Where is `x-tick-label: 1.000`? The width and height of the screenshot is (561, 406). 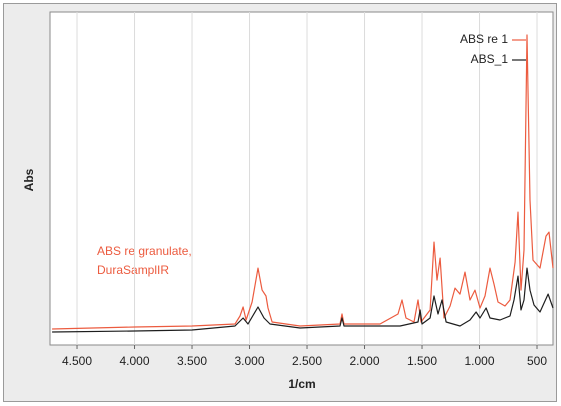 x-tick-label: 1.000 is located at coordinates (480, 361).